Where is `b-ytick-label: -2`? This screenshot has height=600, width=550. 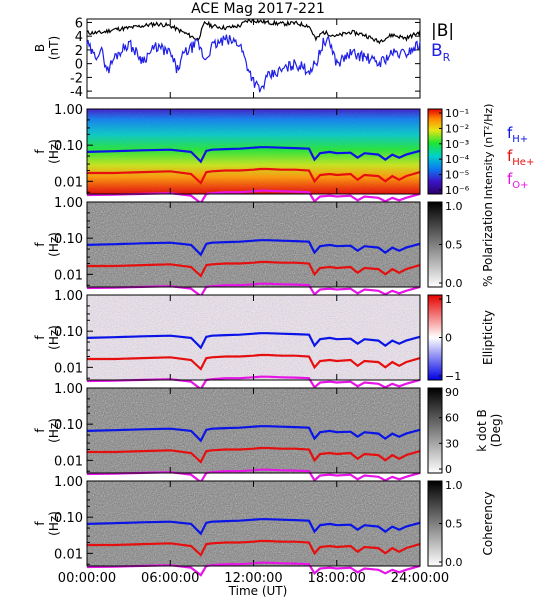
b-ytick-label: -2 is located at coordinates (76, 78).